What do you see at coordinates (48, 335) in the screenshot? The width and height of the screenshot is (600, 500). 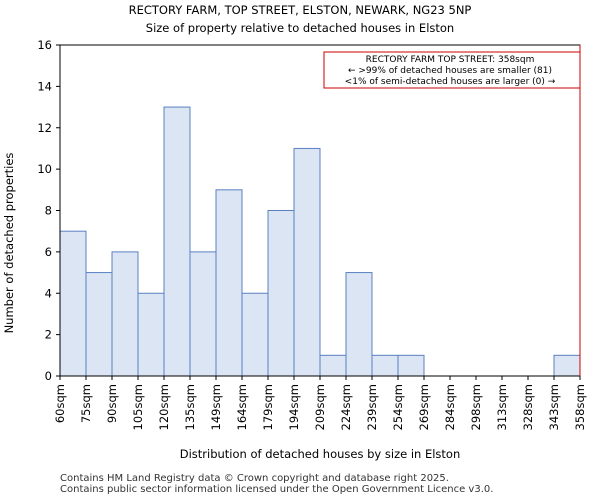 I see `y-tick-label: 2` at bounding box center [48, 335].